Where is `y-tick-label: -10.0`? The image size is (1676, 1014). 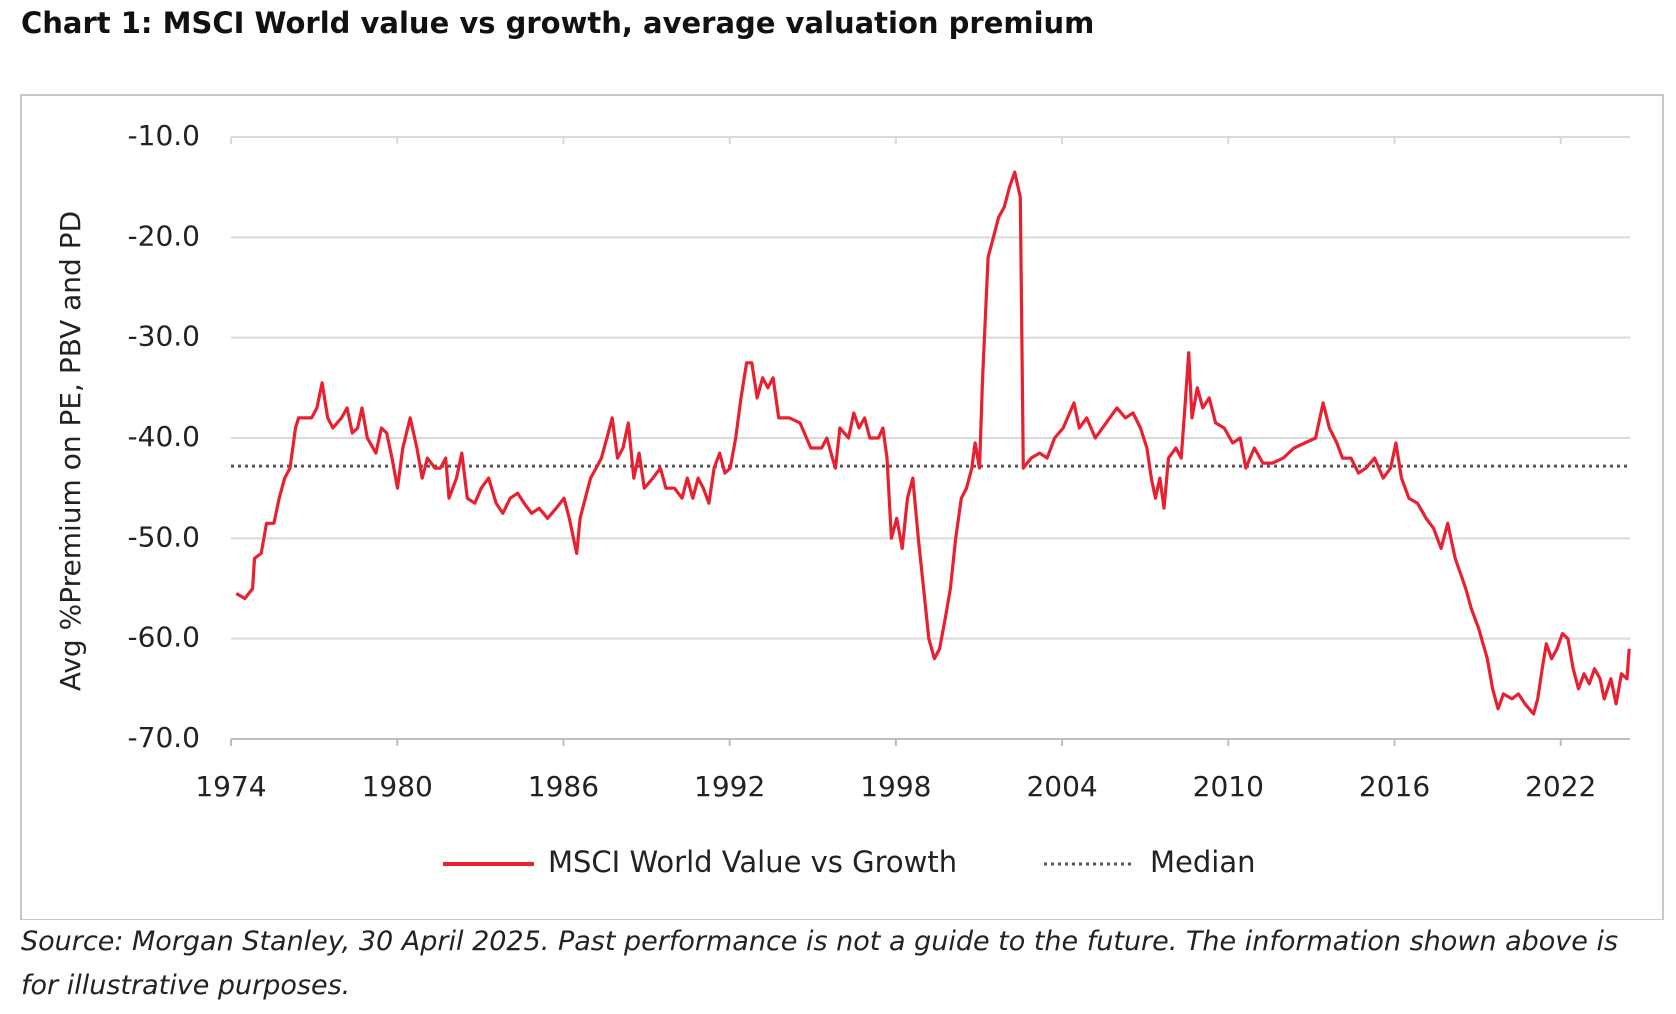 y-tick-label: -10.0 is located at coordinates (164, 135).